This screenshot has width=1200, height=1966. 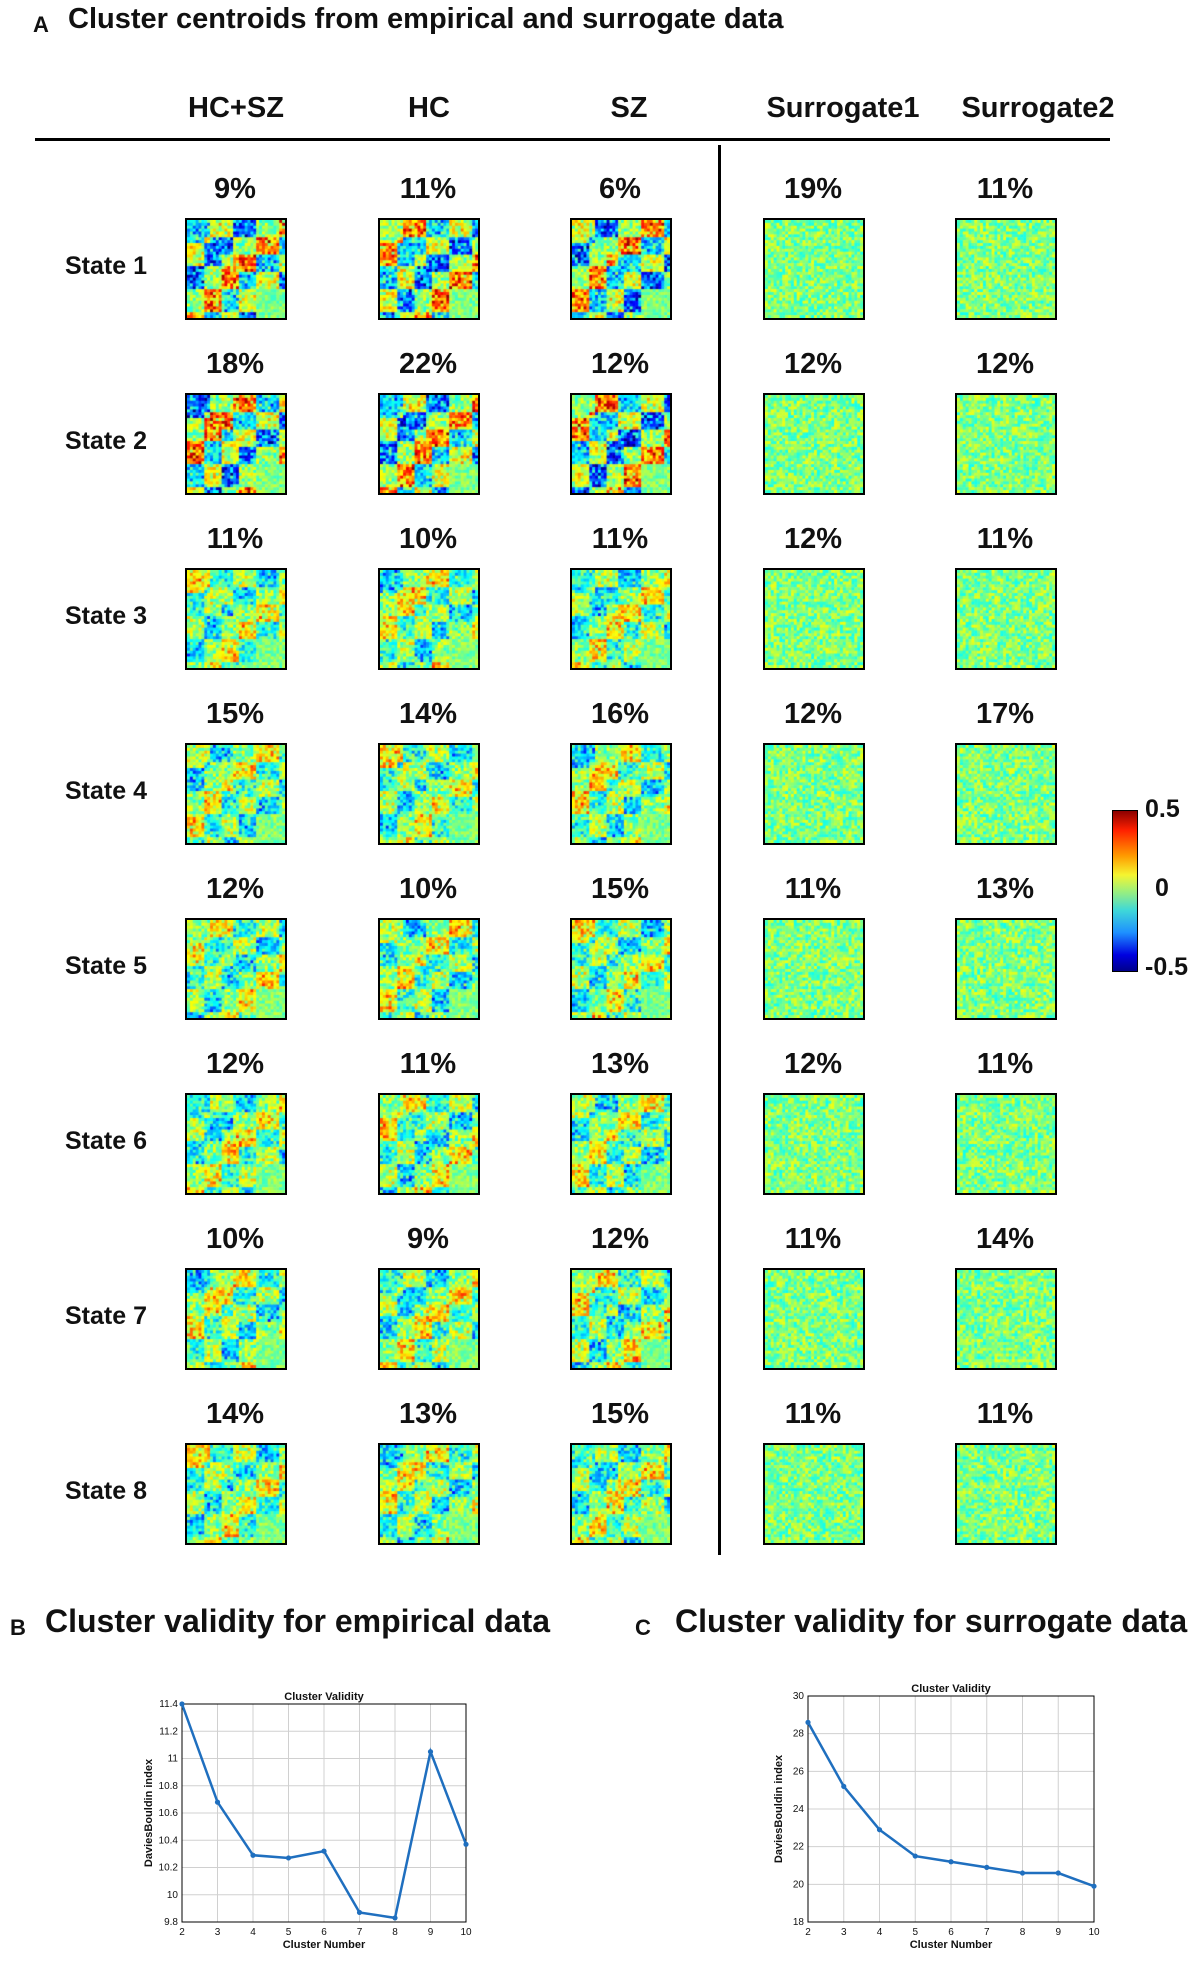 I want to click on y-tick-label: 30, so click(x=799, y=1696).